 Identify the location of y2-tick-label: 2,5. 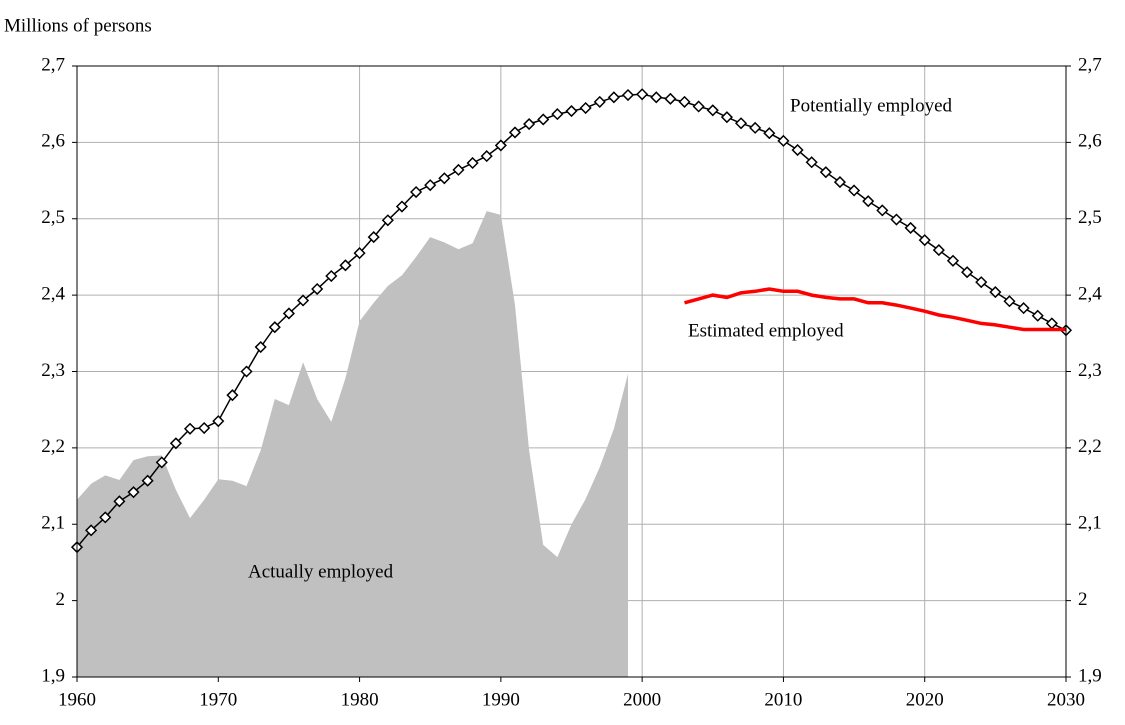
(1090, 217).